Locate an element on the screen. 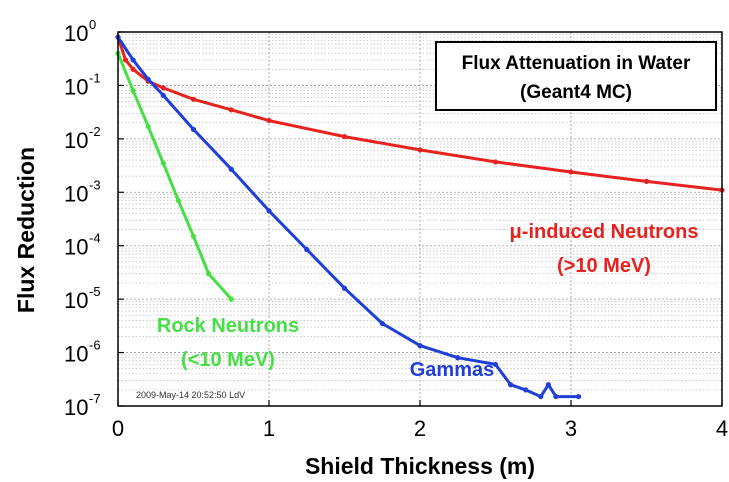 The height and width of the screenshot is (482, 729). label-gammas: Gammas is located at coordinates (452, 370).